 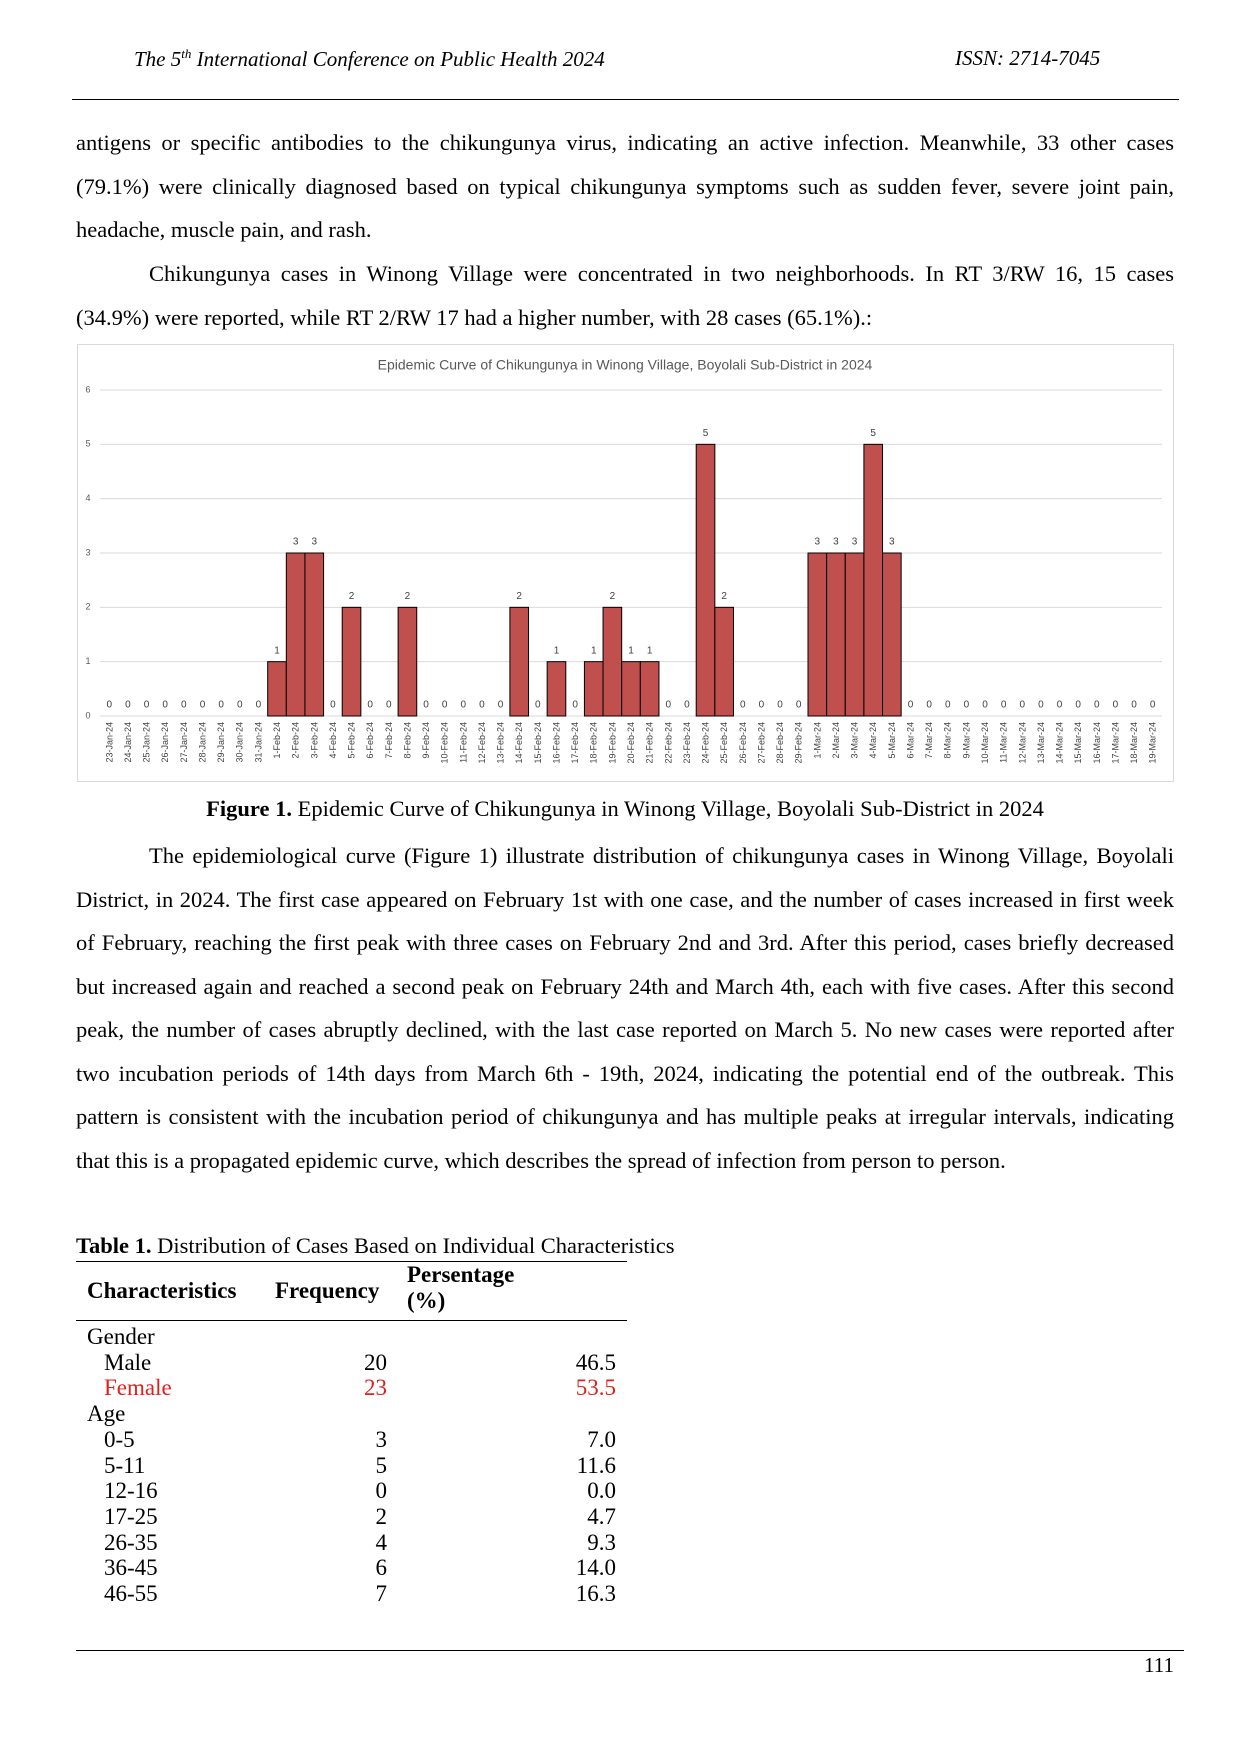 I want to click on table-cell: 4, so click(x=381, y=1542).